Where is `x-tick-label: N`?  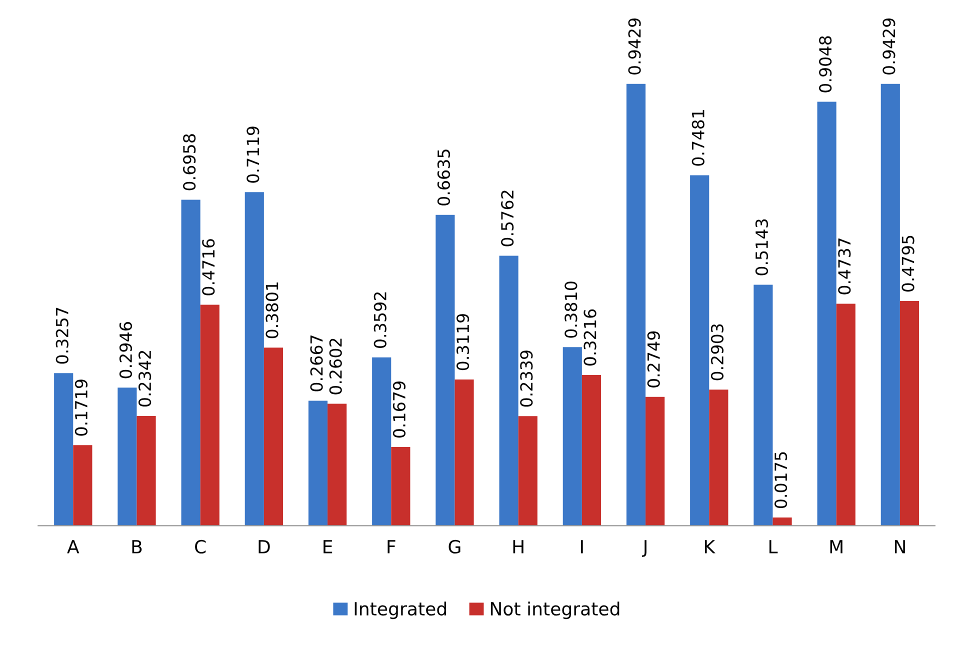 x-tick-label: N is located at coordinates (899, 547).